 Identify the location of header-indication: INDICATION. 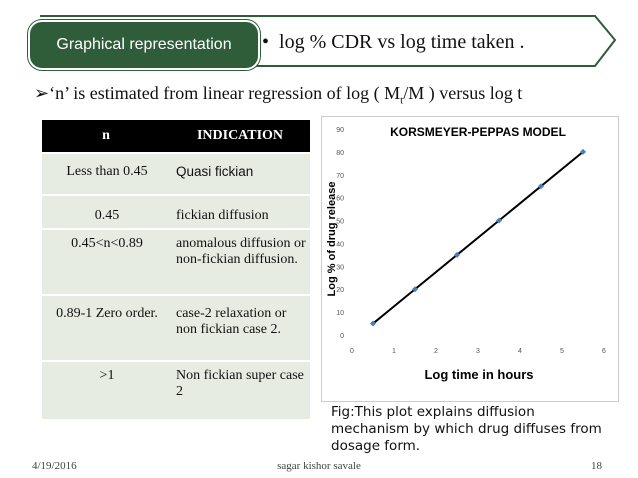
(240, 136).